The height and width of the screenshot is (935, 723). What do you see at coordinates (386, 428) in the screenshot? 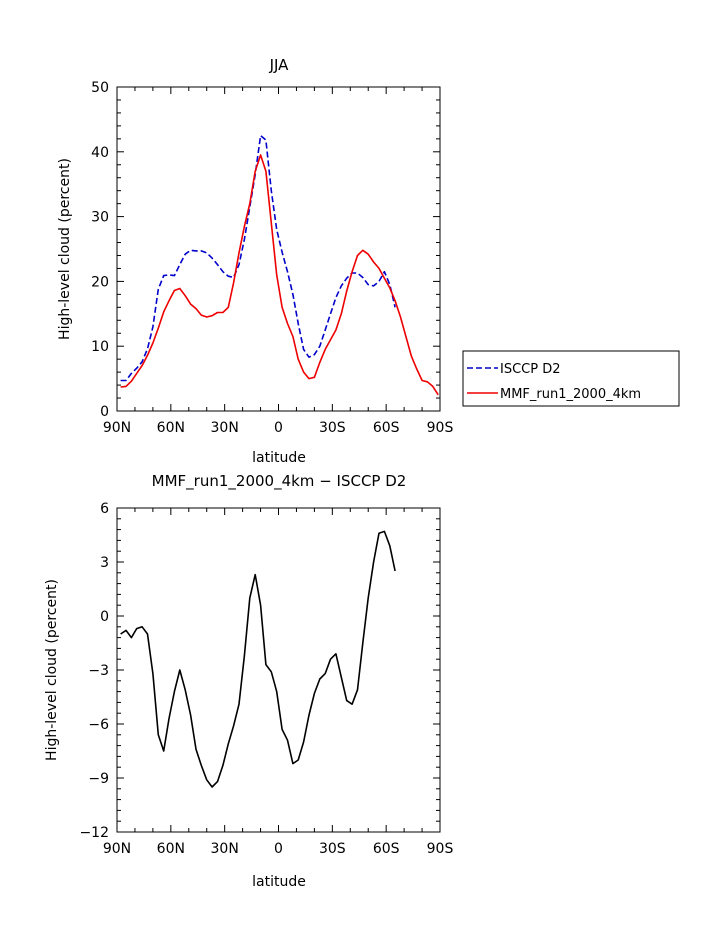
I see `top-x-tick-label: 60S` at bounding box center [386, 428].